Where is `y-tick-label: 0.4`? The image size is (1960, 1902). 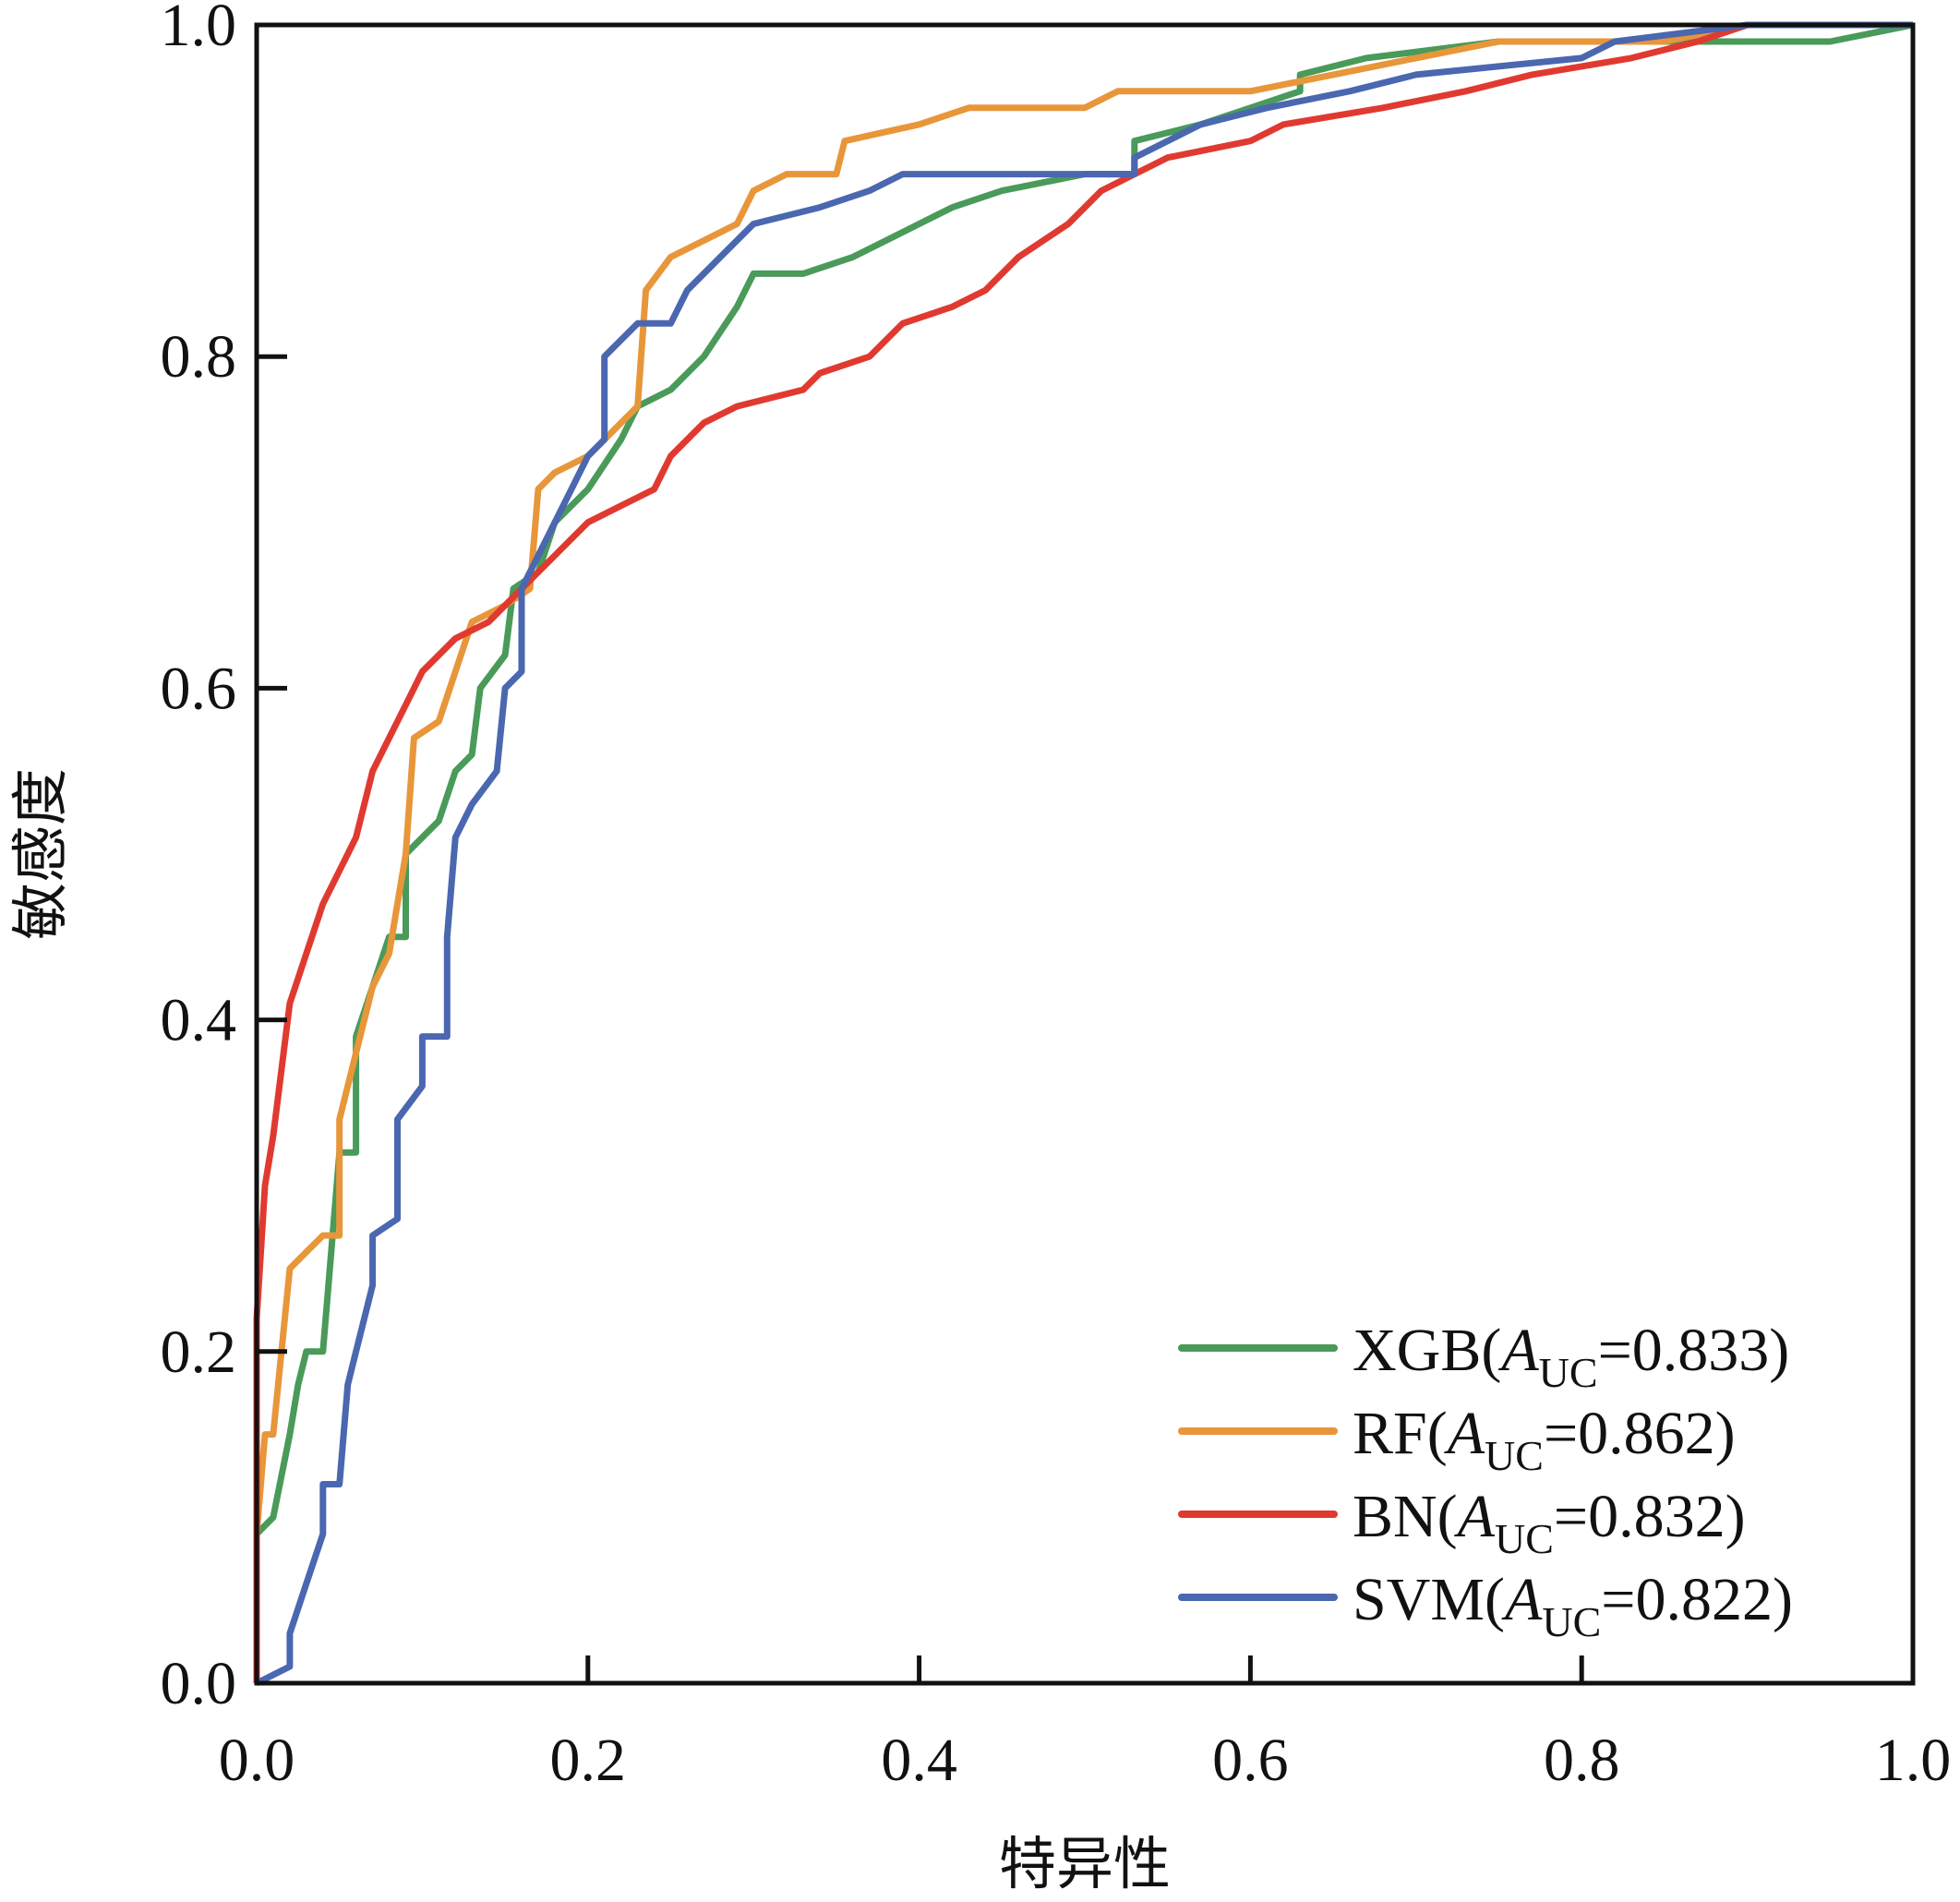 y-tick-label: 0.4 is located at coordinates (199, 1020).